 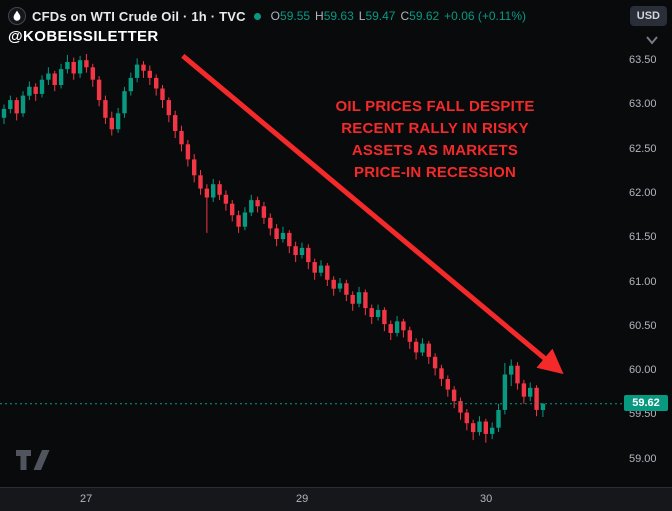 I want to click on annotation-line: PRICE-IN RECESSION, so click(x=435, y=172).